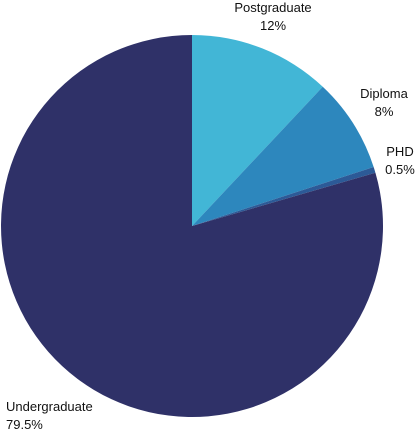 The height and width of the screenshot is (432, 415). Describe the element at coordinates (272, 7) in the screenshot. I see `slice-label-postgraduate: Postgraduate` at that location.